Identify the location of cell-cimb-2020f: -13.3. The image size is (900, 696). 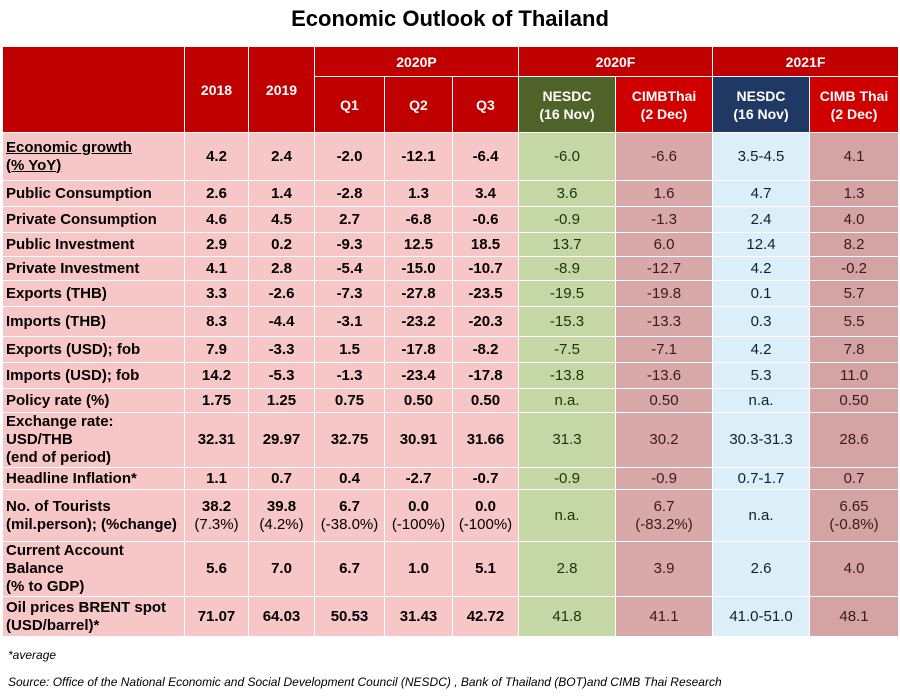
(664, 321).